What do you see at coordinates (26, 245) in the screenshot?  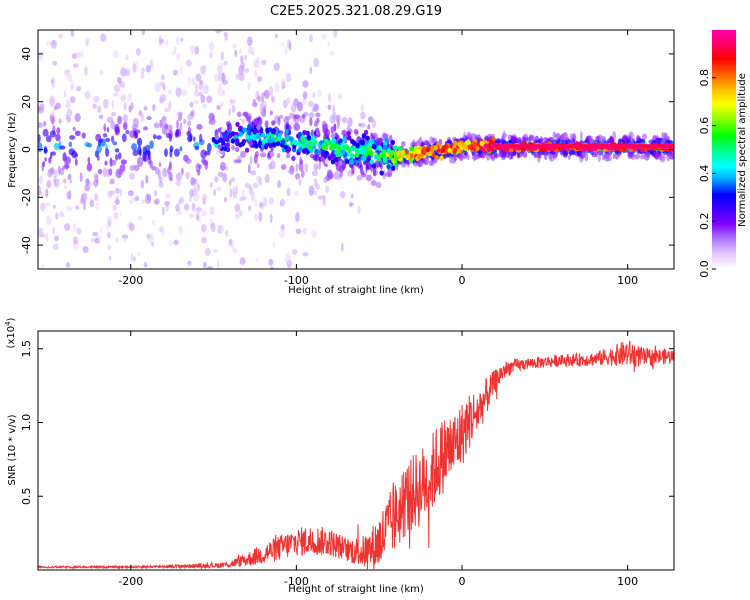 I see `y-tick-label: -40` at bounding box center [26, 245].